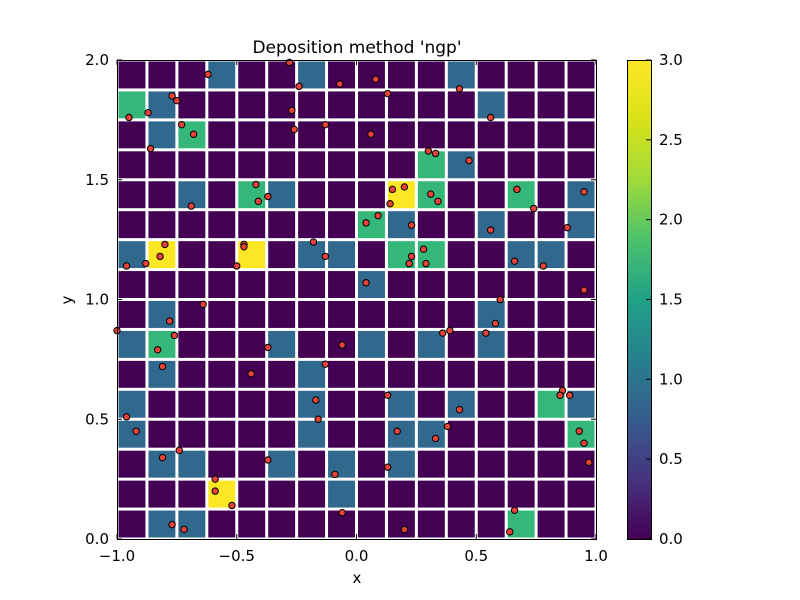 The width and height of the screenshot is (800, 600). Describe the element at coordinates (357, 556) in the screenshot. I see `x-tick-label: 0.0` at that location.